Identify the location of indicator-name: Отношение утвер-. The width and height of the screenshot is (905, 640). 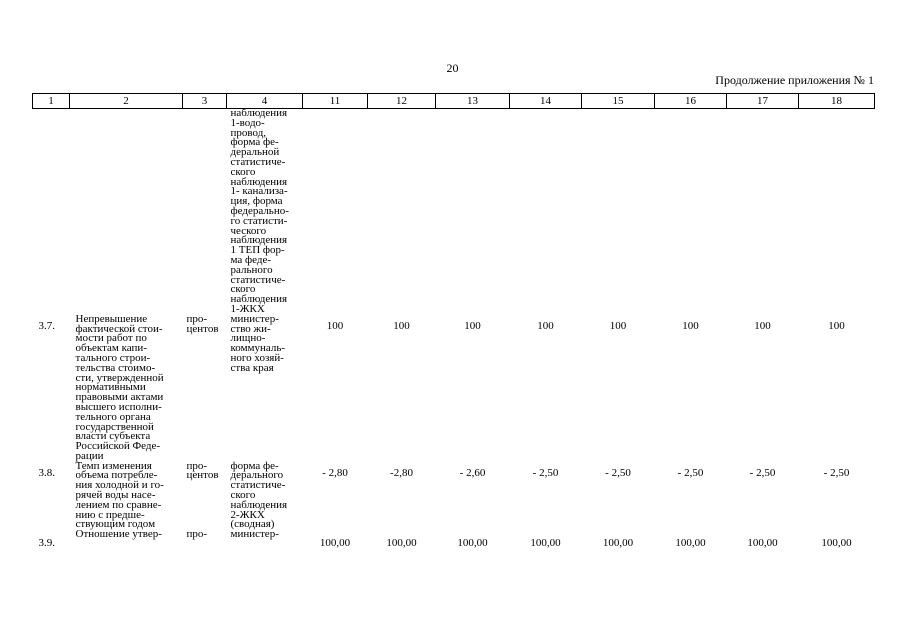
(118, 534).